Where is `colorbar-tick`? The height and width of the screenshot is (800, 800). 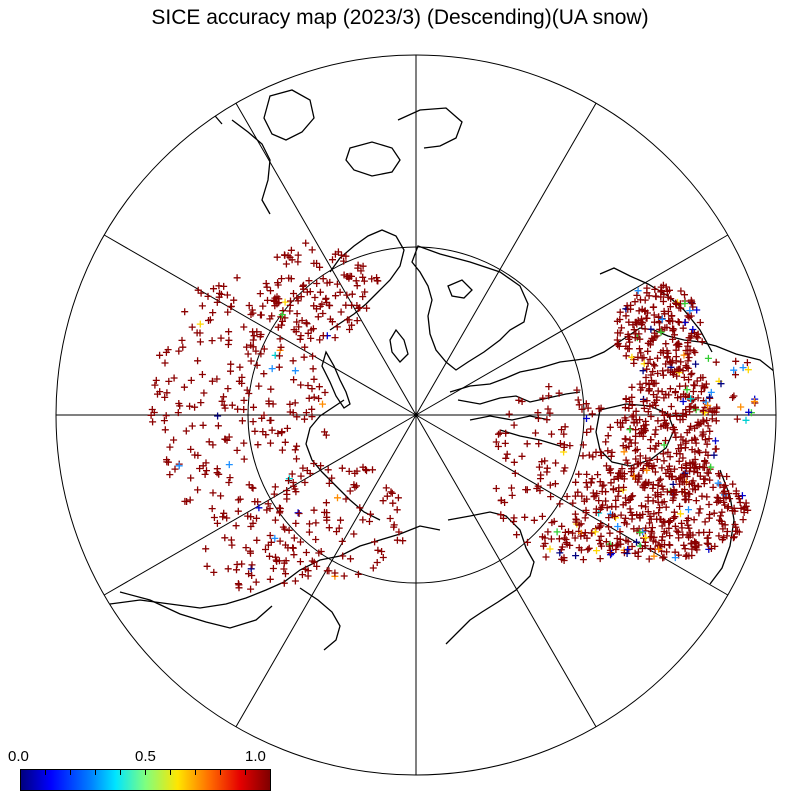 colorbar-tick is located at coordinates (220, 772).